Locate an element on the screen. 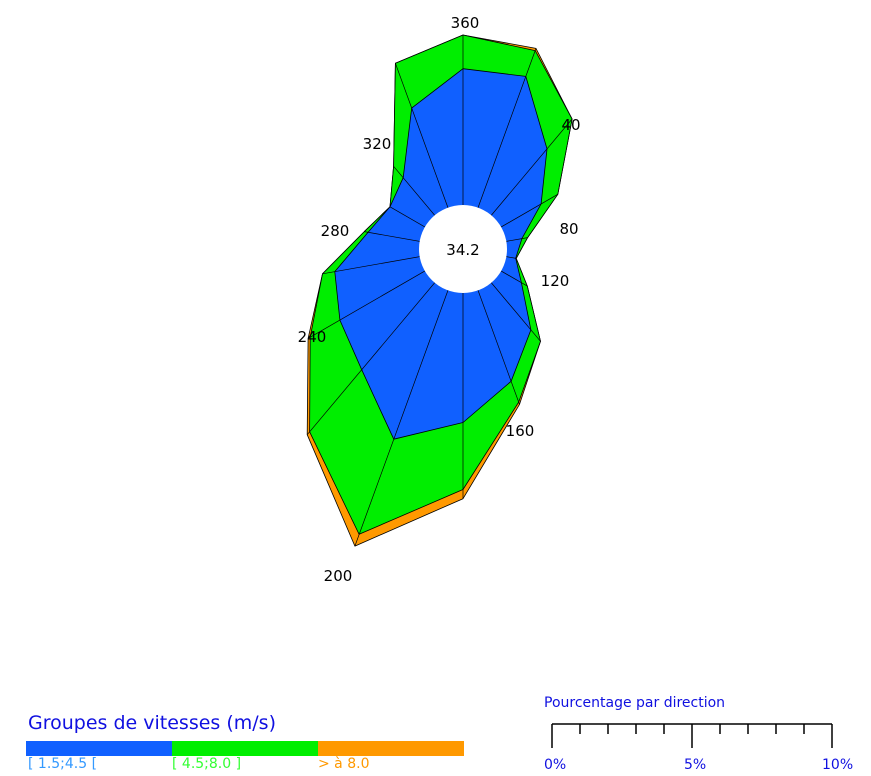 The width and height of the screenshot is (871, 776). legend-swatch-low is located at coordinates (99, 748).